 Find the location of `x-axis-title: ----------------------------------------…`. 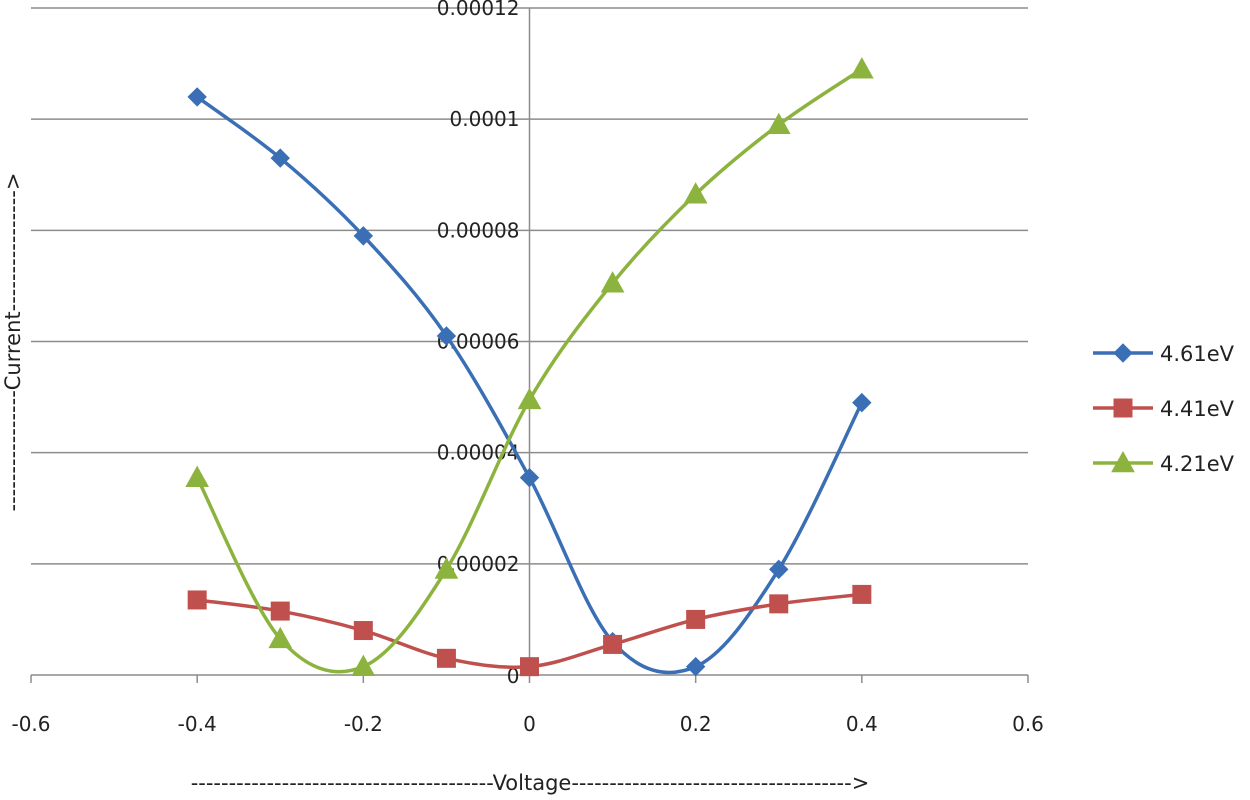

x-axis-title: ----------------------------------------… is located at coordinates (530, 783).